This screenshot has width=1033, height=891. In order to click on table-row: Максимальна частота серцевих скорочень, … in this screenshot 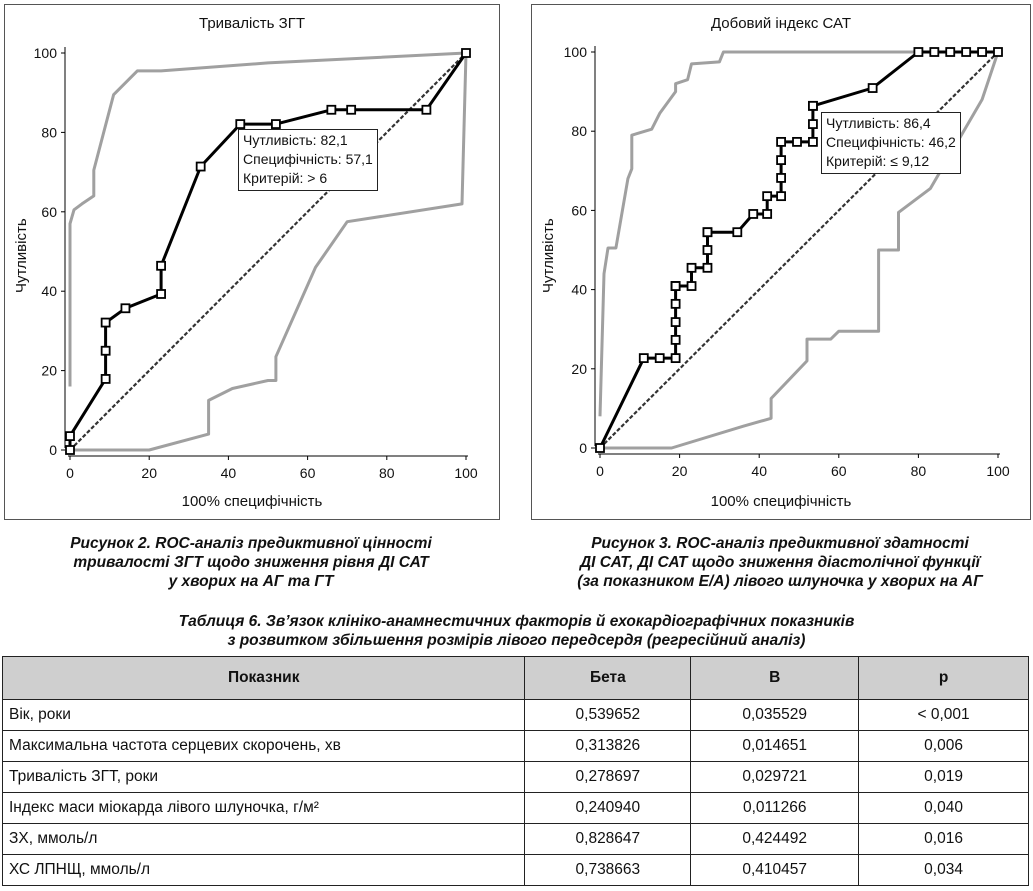, I will do `click(515, 746)`.